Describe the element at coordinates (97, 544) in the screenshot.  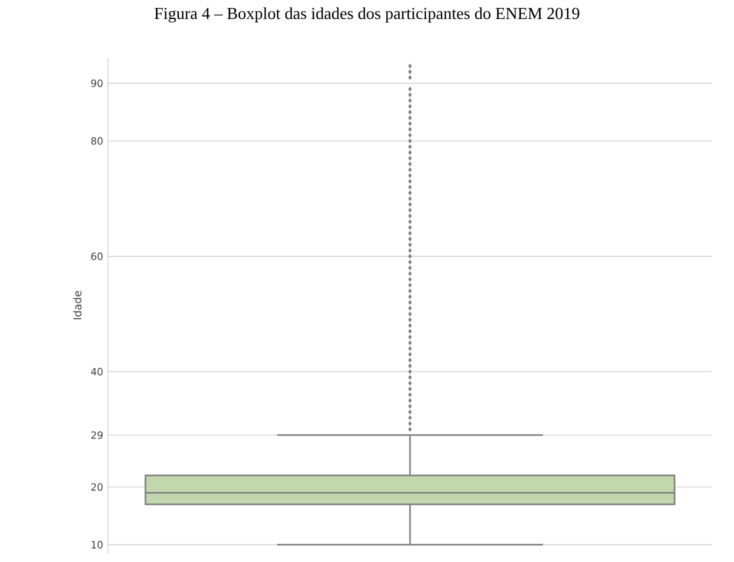
I see `y-tick-label: 10` at that location.